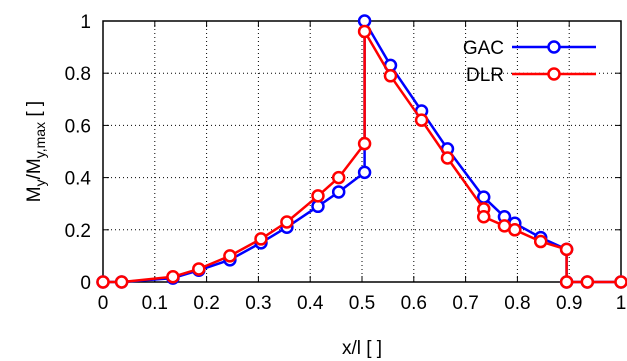 The width and height of the screenshot is (627, 361). What do you see at coordinates (414, 303) in the screenshot?
I see `x-tick-label: 0.6` at bounding box center [414, 303].